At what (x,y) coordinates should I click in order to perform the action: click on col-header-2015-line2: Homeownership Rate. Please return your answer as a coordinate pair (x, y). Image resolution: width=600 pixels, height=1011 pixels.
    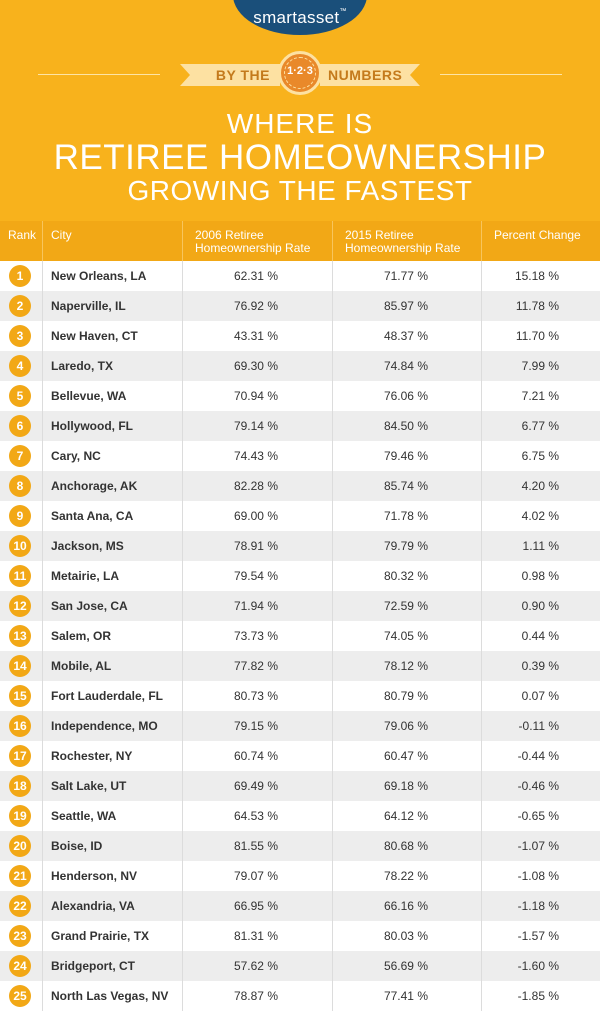
    Looking at the image, I should click on (403, 248).